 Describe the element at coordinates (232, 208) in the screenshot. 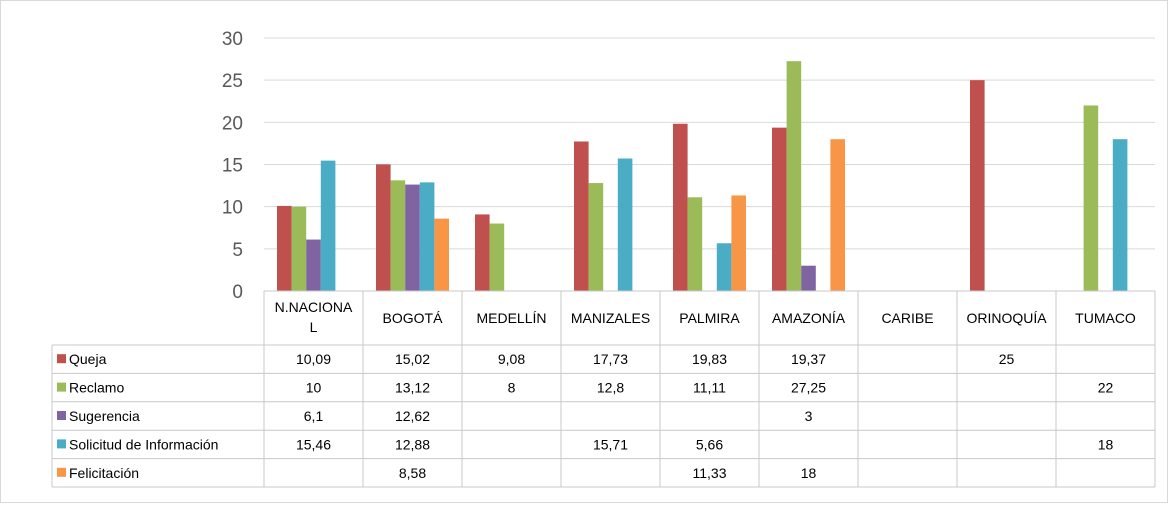

I see `y-tick-label: 10` at that location.